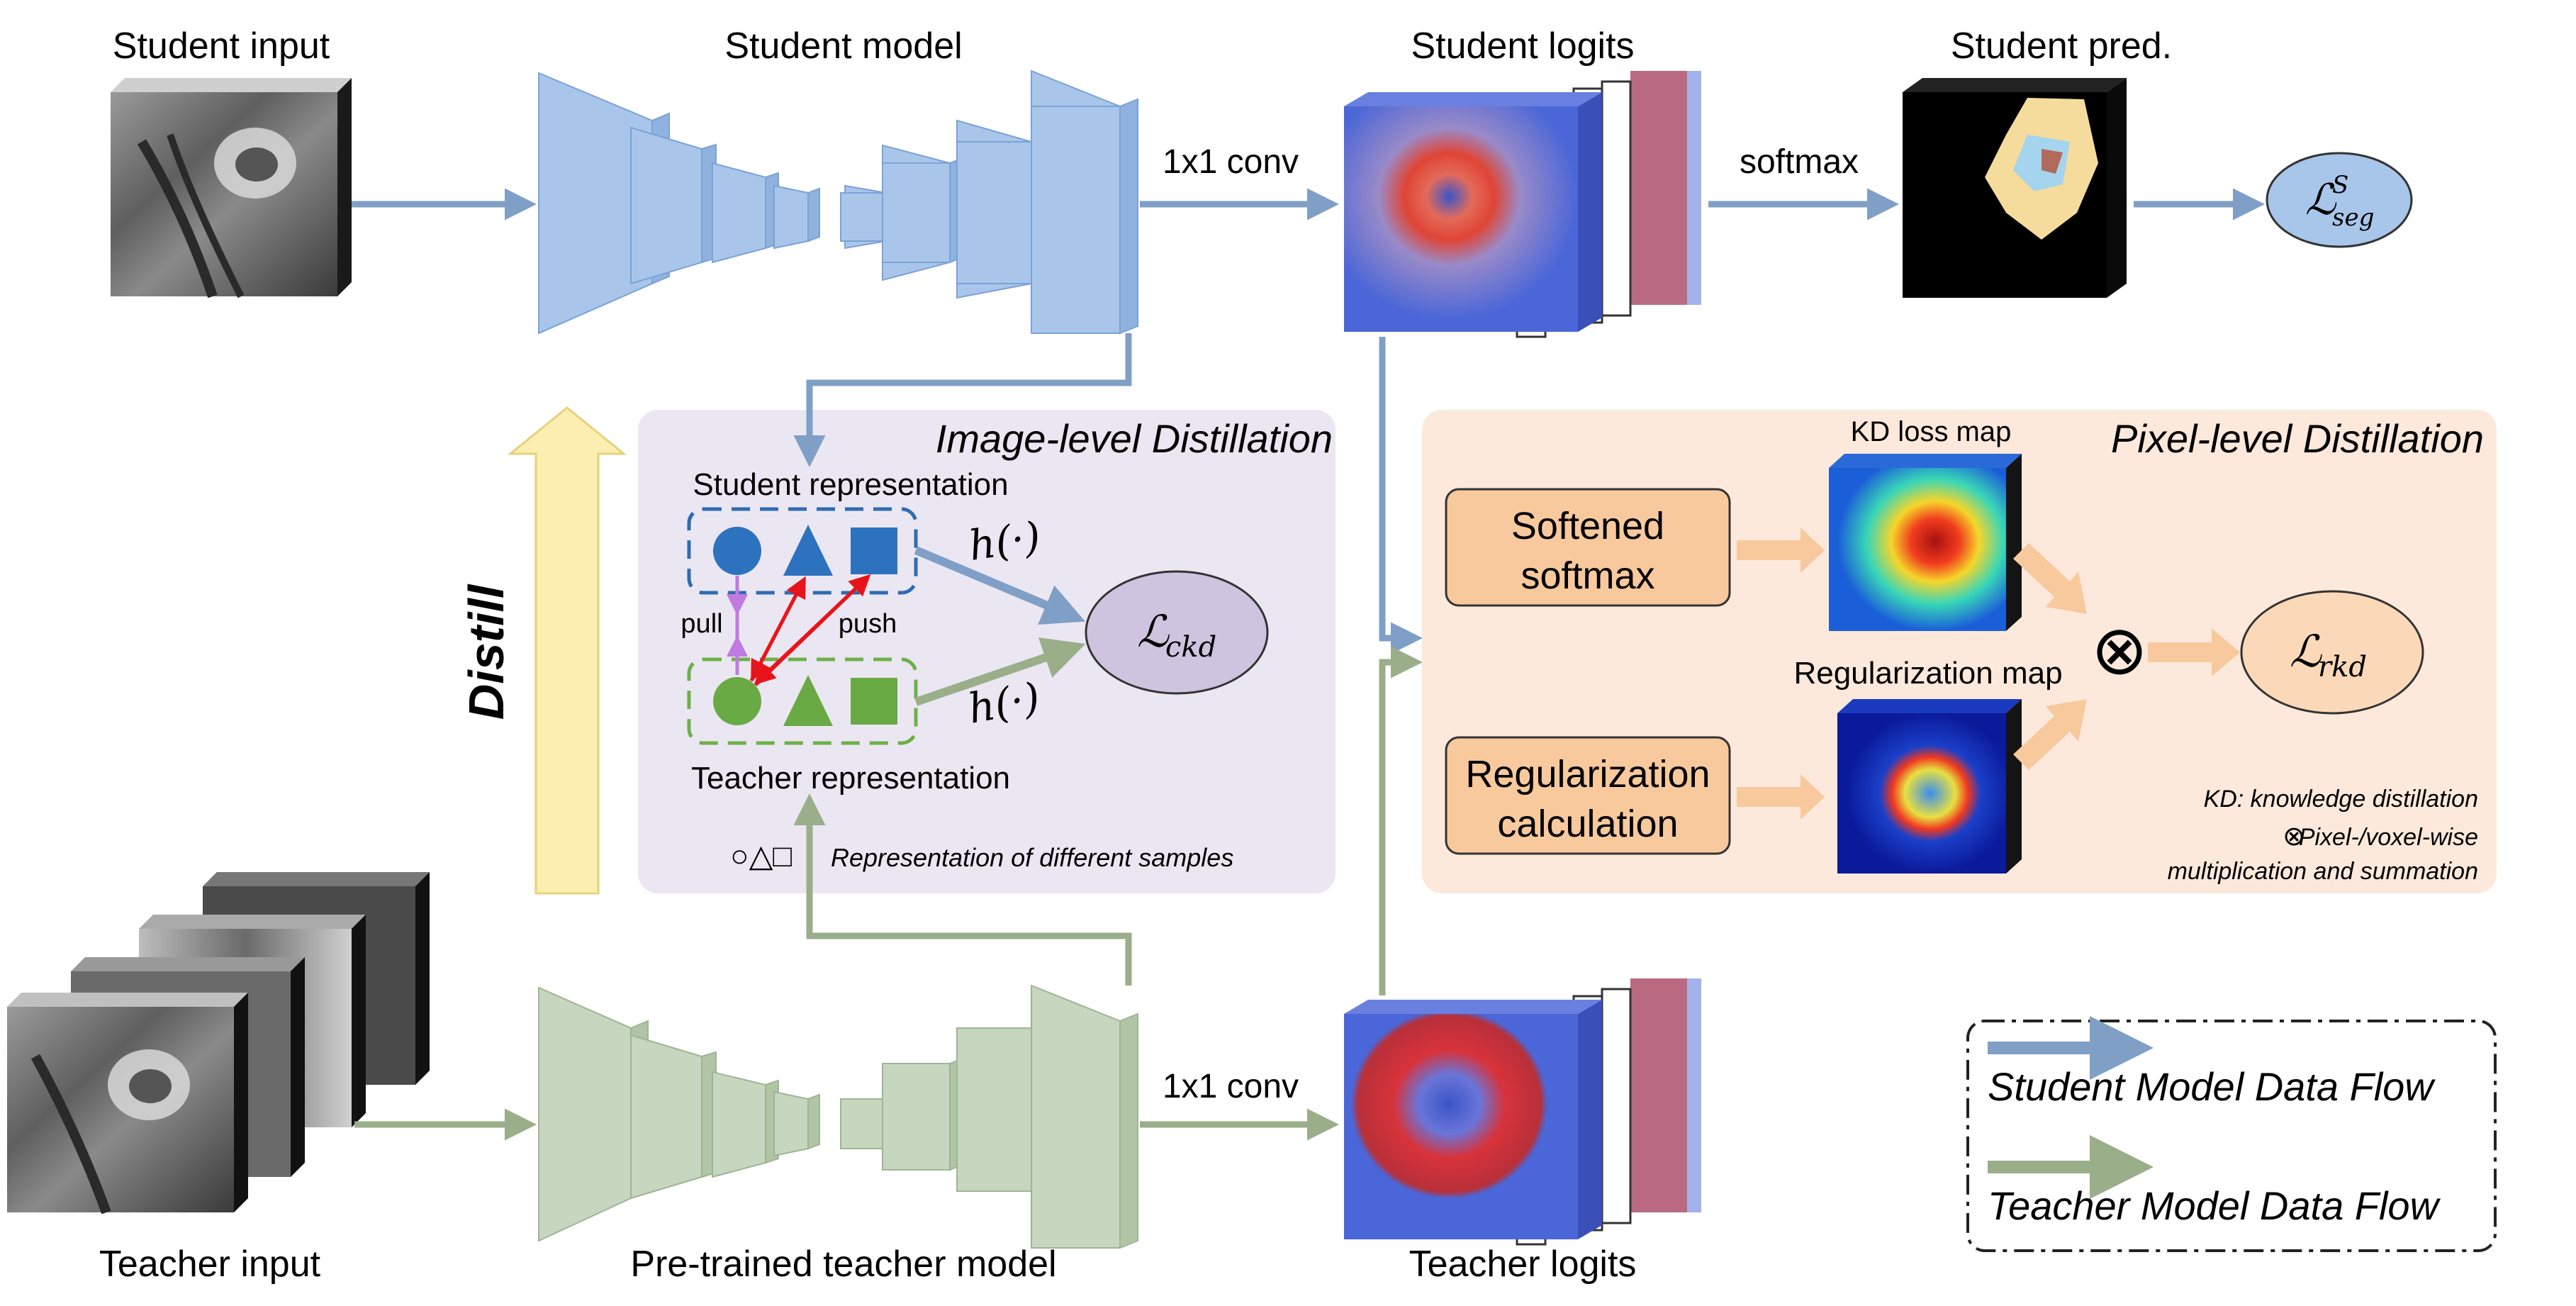 Image resolution: width=2576 pixels, height=1306 pixels. What do you see at coordinates (808, 550) in the screenshot?
I see `student-triangle-sample` at bounding box center [808, 550].